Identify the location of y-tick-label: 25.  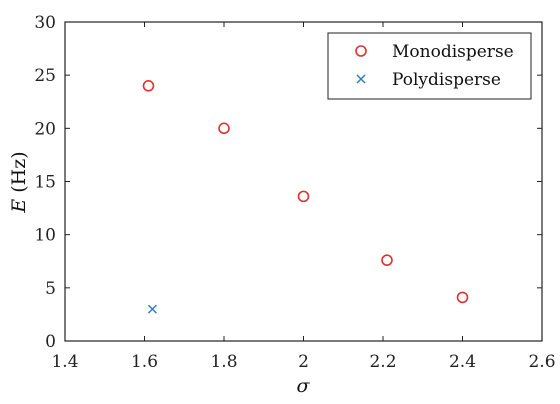
(45, 76).